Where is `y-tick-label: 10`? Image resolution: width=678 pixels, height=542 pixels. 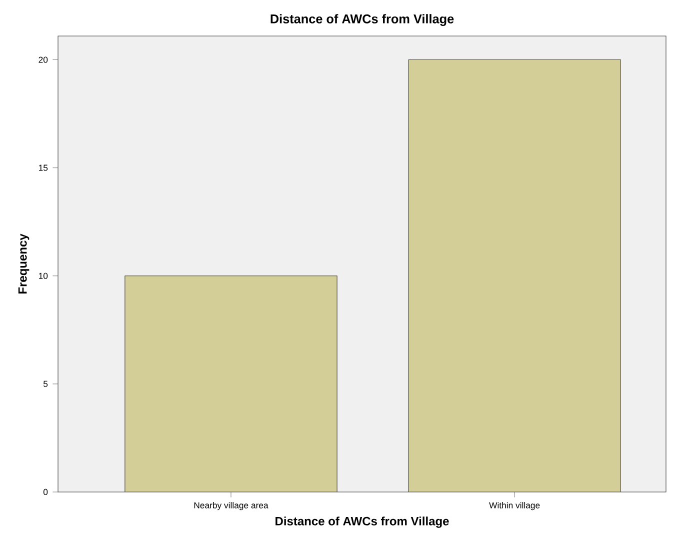 y-tick-label: 10 is located at coordinates (43, 275).